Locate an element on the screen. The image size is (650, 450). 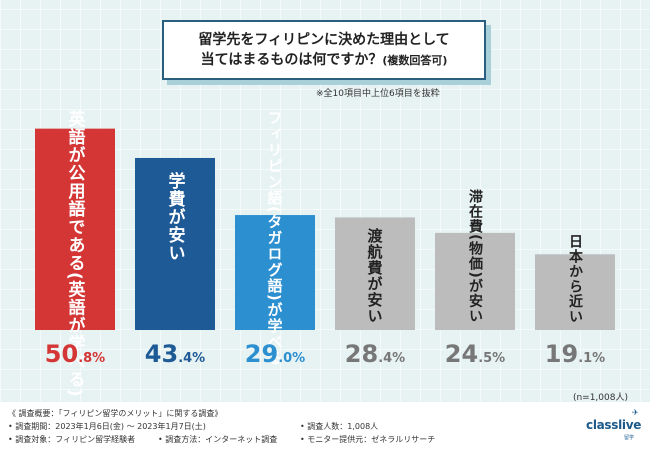
value-label-4: 28.4% is located at coordinates (375, 354).